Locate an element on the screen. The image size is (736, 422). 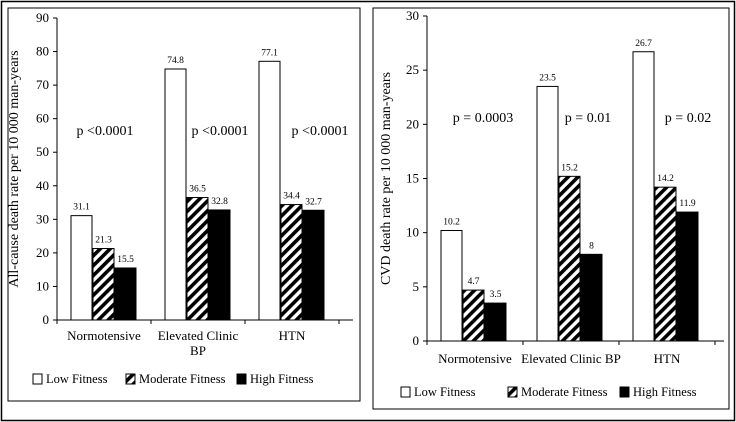
category-label: BP is located at coordinates (198, 350).